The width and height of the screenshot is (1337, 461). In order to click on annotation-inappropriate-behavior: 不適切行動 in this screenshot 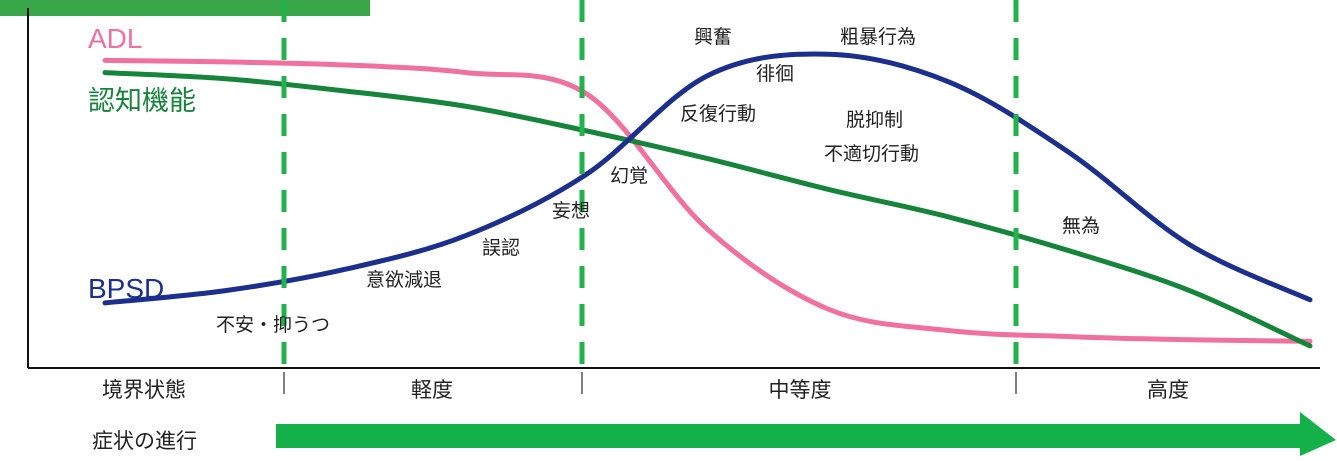, I will do `click(871, 154)`.